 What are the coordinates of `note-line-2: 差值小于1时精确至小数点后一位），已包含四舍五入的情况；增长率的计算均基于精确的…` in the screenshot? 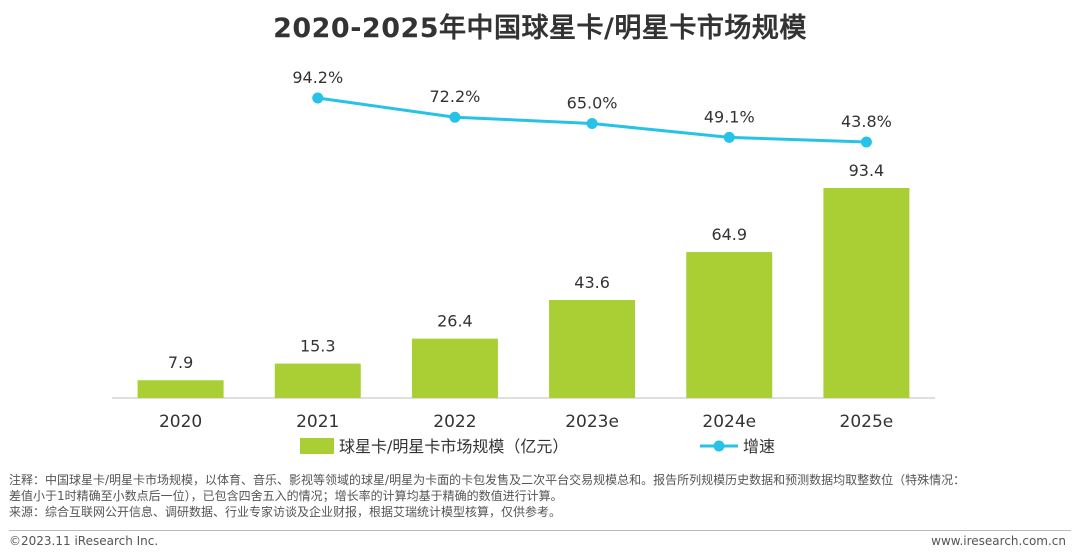 It's located at (286, 496).